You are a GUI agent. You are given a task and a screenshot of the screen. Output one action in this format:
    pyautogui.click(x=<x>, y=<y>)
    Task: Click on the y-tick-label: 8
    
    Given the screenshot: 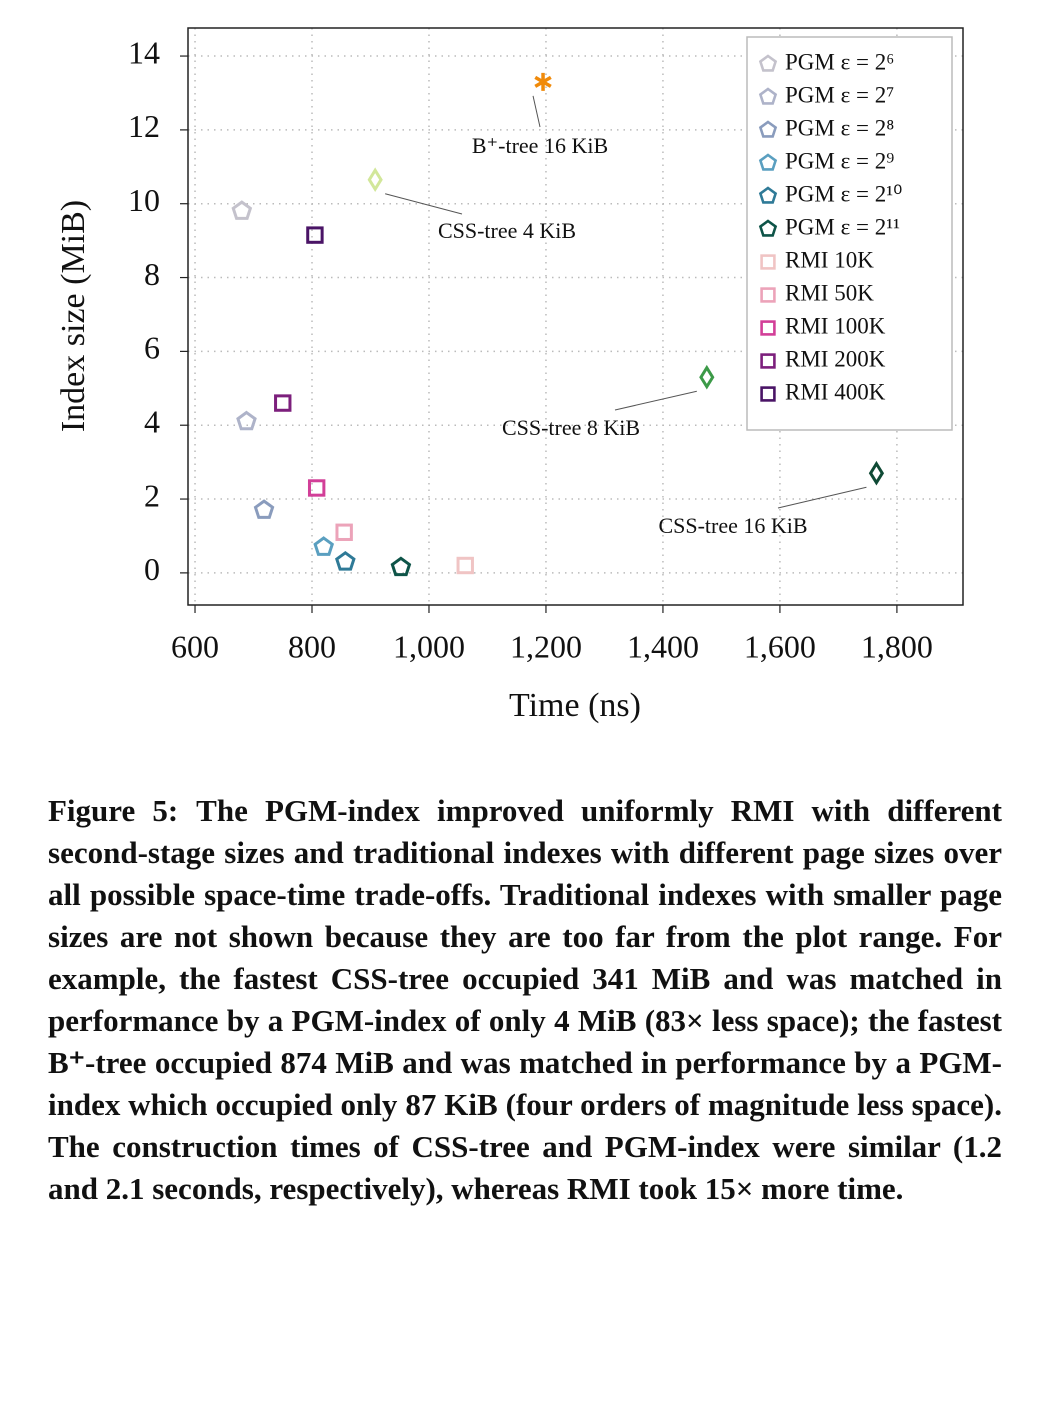 What is the action you would take?
    pyautogui.click(x=152, y=274)
    